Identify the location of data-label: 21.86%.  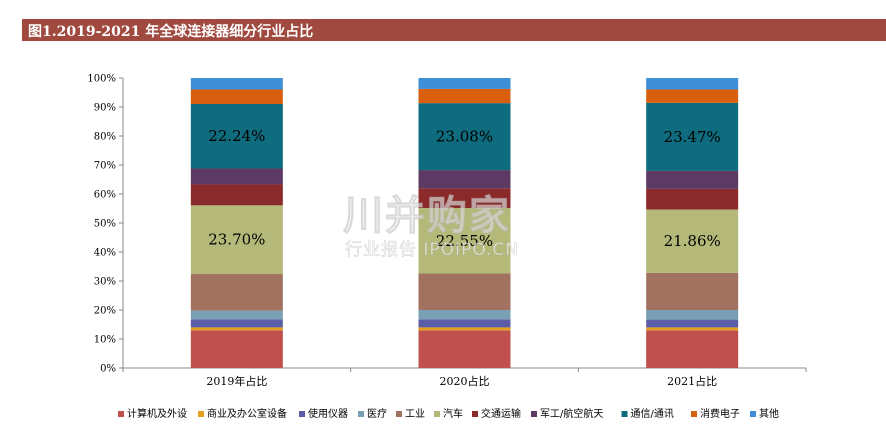
(692, 241).